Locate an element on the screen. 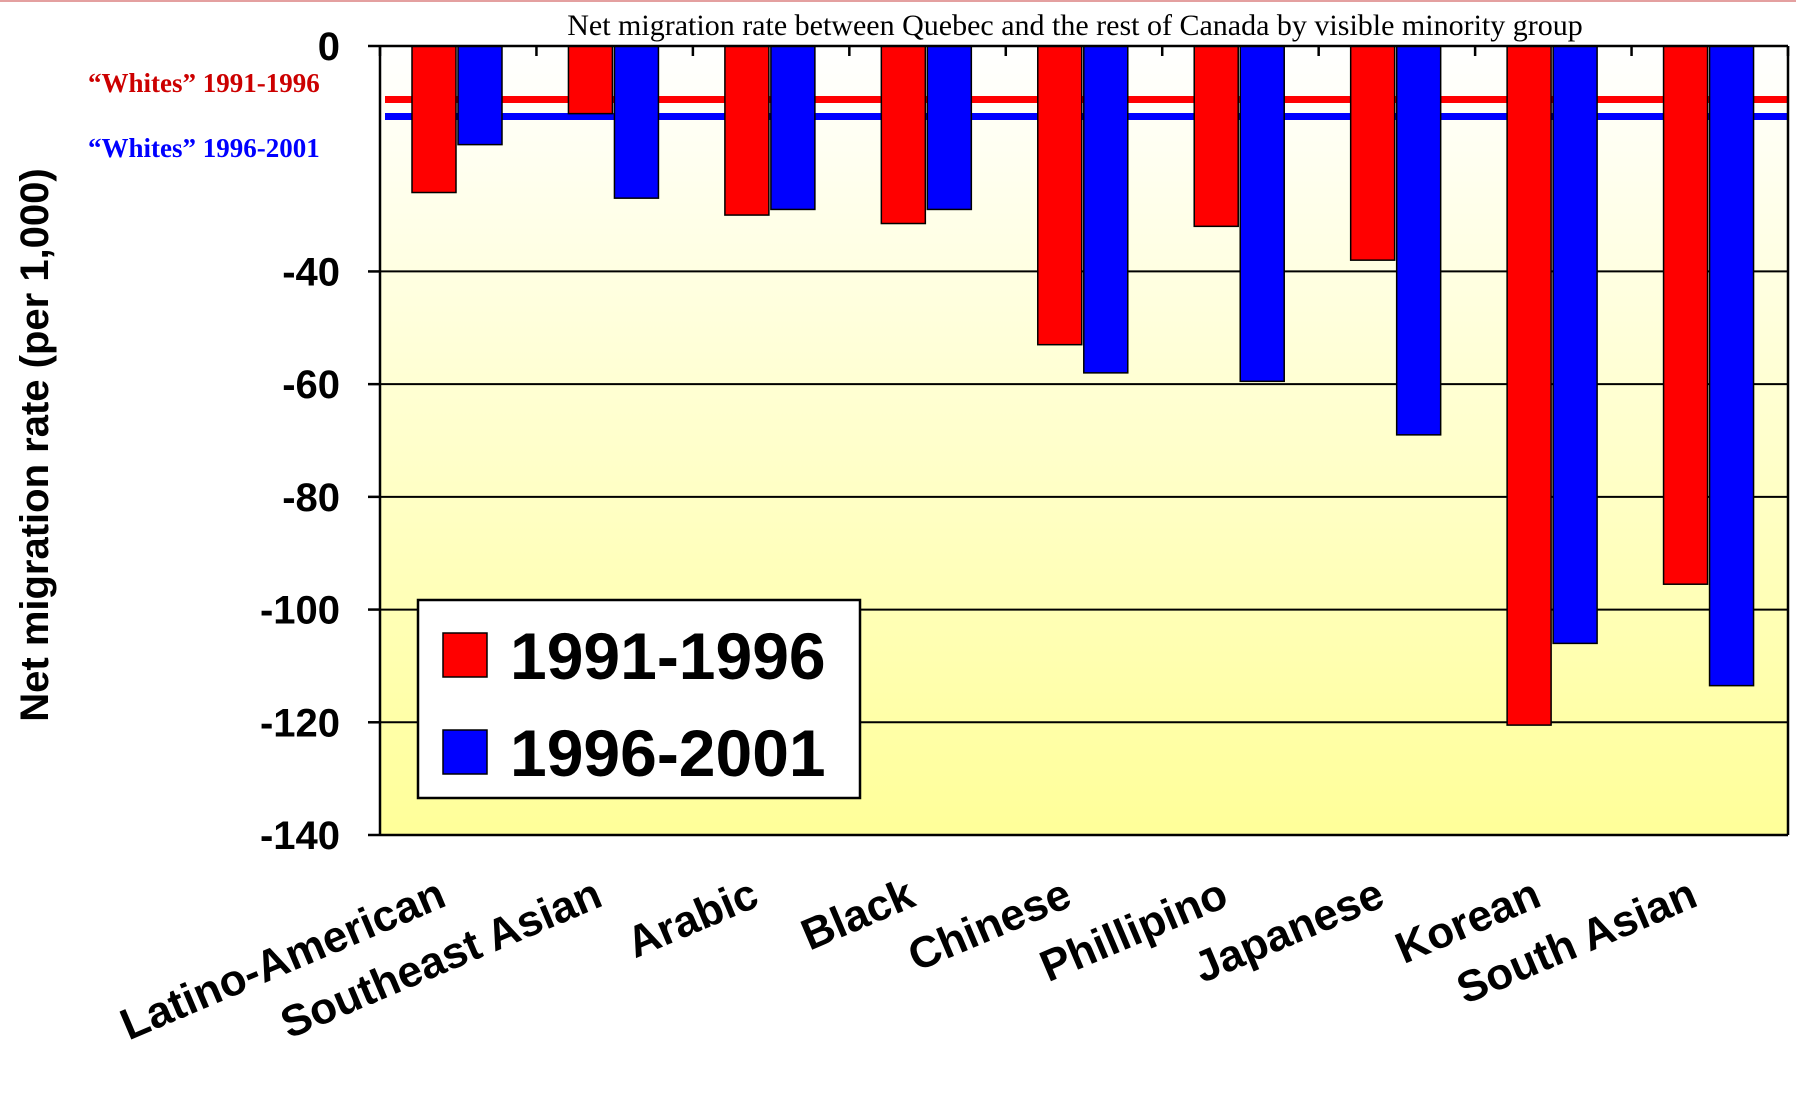 The image size is (1796, 1094). y-tick-label: -100 is located at coordinates (300, 611).